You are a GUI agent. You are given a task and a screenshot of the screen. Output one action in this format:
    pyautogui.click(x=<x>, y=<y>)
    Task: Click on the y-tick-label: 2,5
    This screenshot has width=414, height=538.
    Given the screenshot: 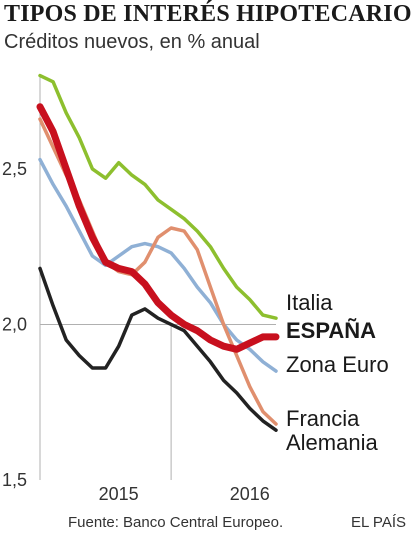 What is the action you would take?
    pyautogui.click(x=14, y=169)
    